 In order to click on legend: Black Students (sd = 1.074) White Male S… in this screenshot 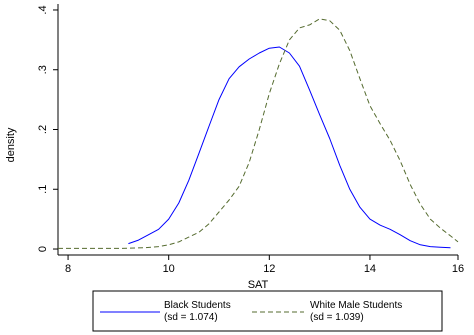, I will do `click(267, 311)`.